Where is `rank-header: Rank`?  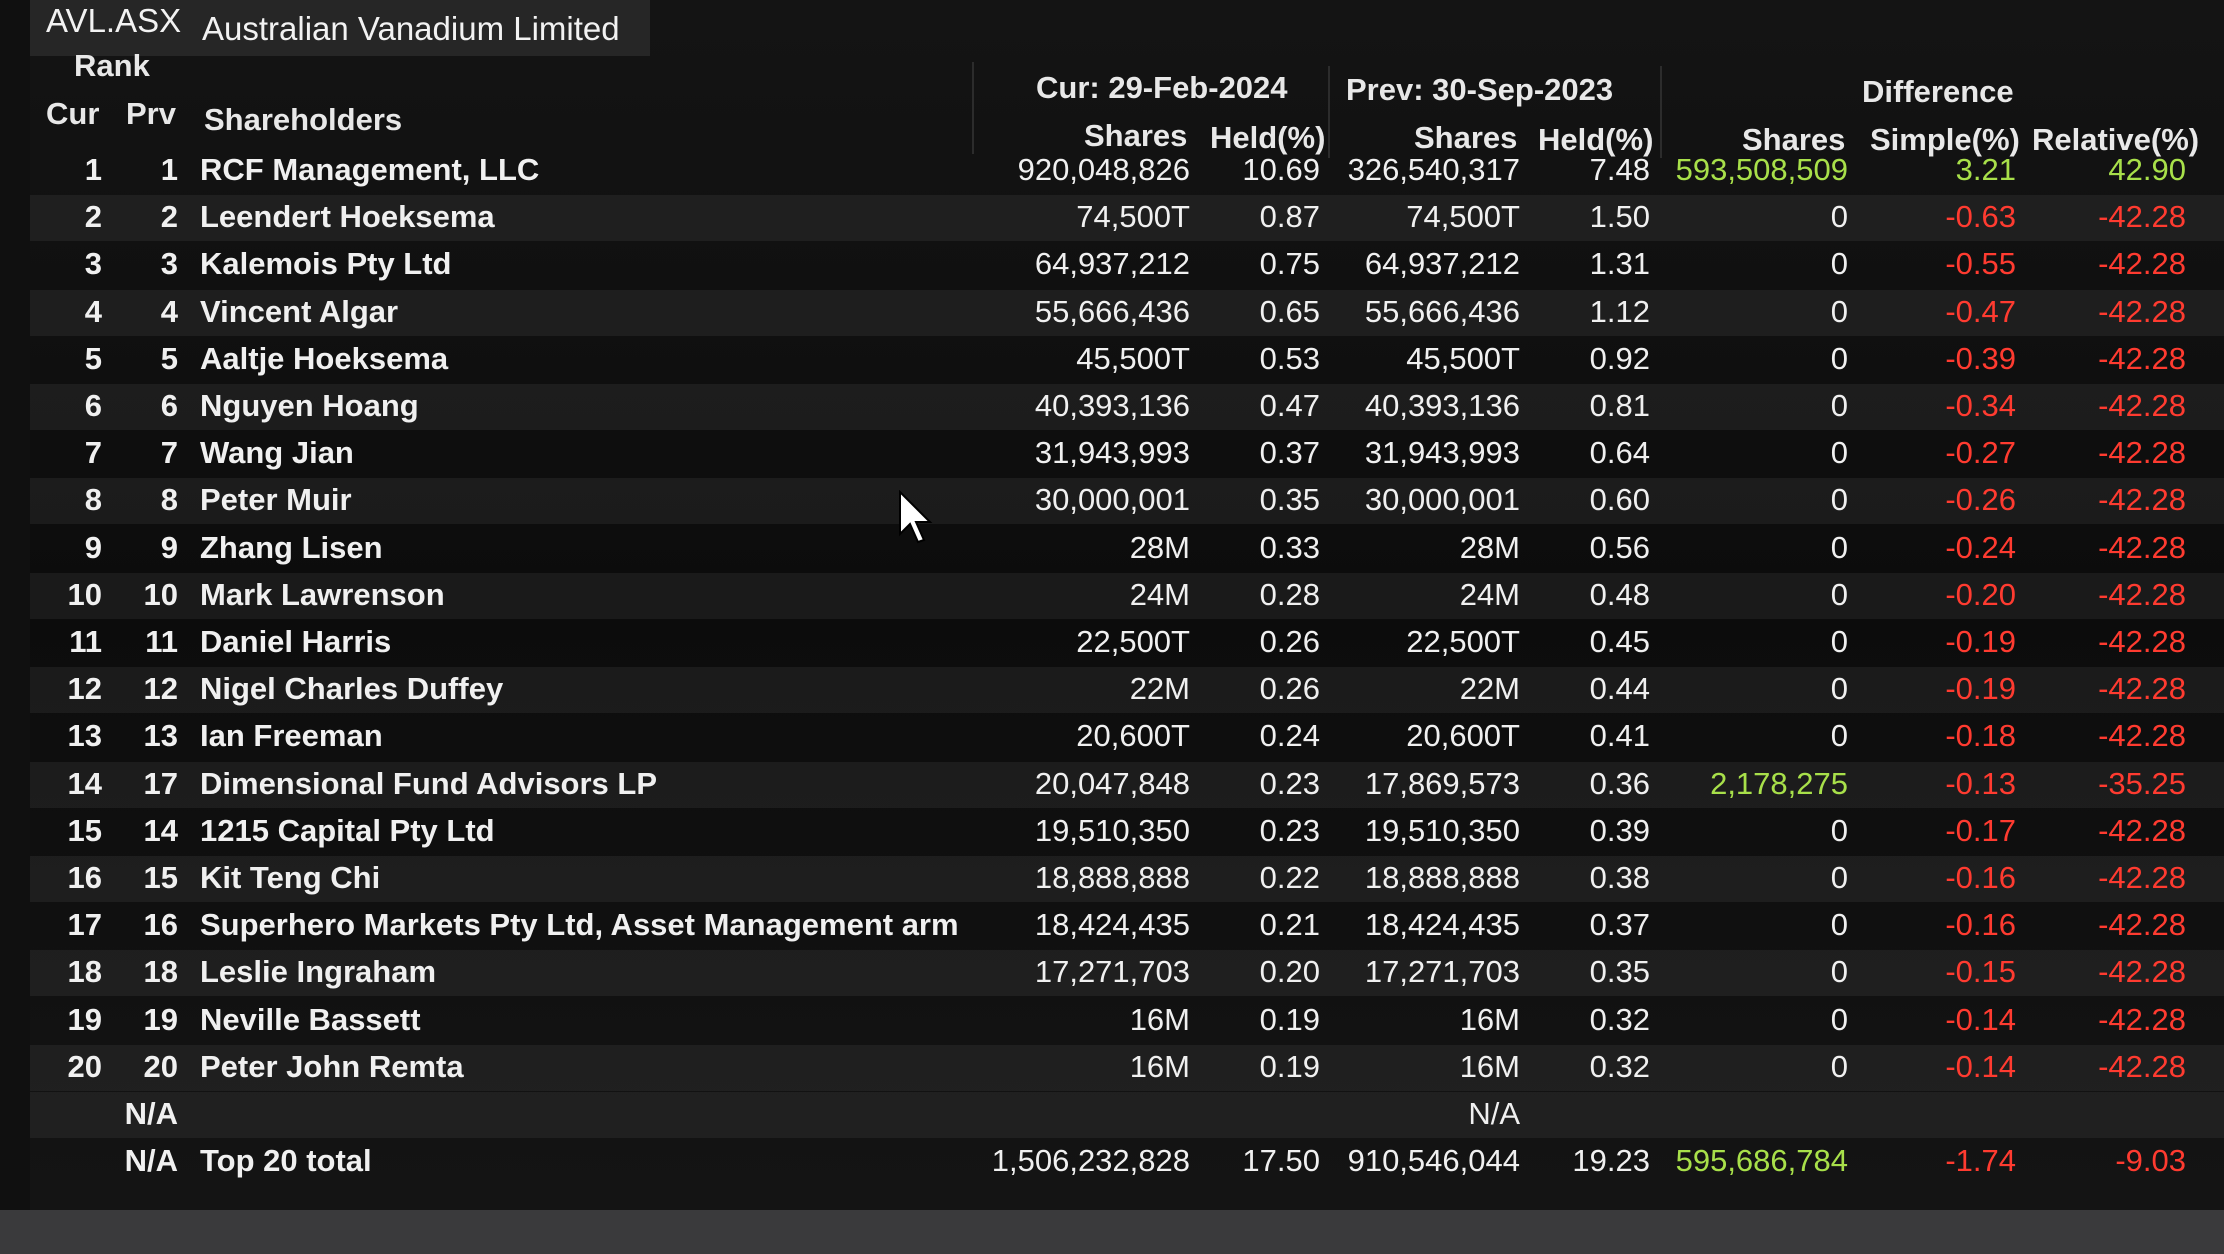
rank-header: Rank is located at coordinates (112, 65).